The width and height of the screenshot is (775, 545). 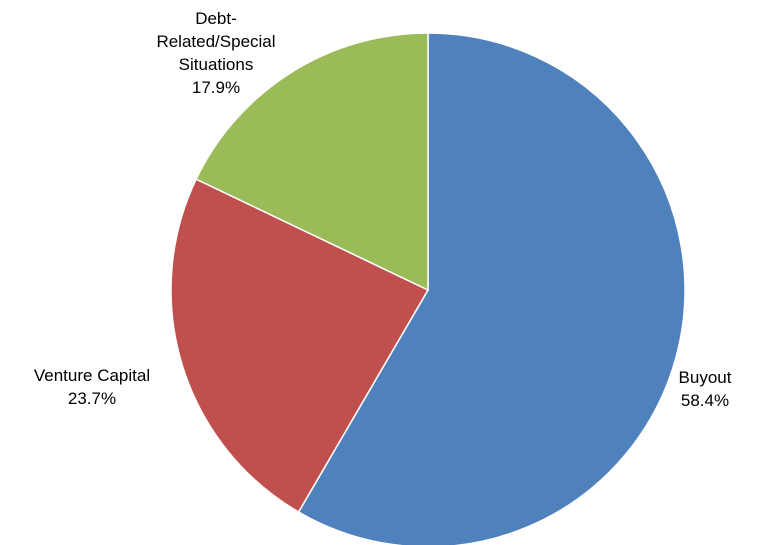 I want to click on data-label-debt-related-special-situations: Debt- Related/Special Situations 17.9%, so click(x=215, y=53).